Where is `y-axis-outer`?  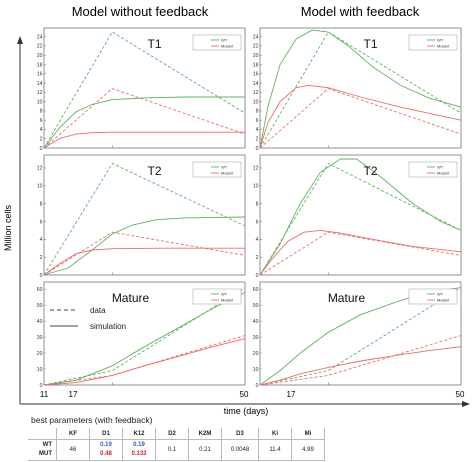
y-axis-outer is located at coordinates (20, 220).